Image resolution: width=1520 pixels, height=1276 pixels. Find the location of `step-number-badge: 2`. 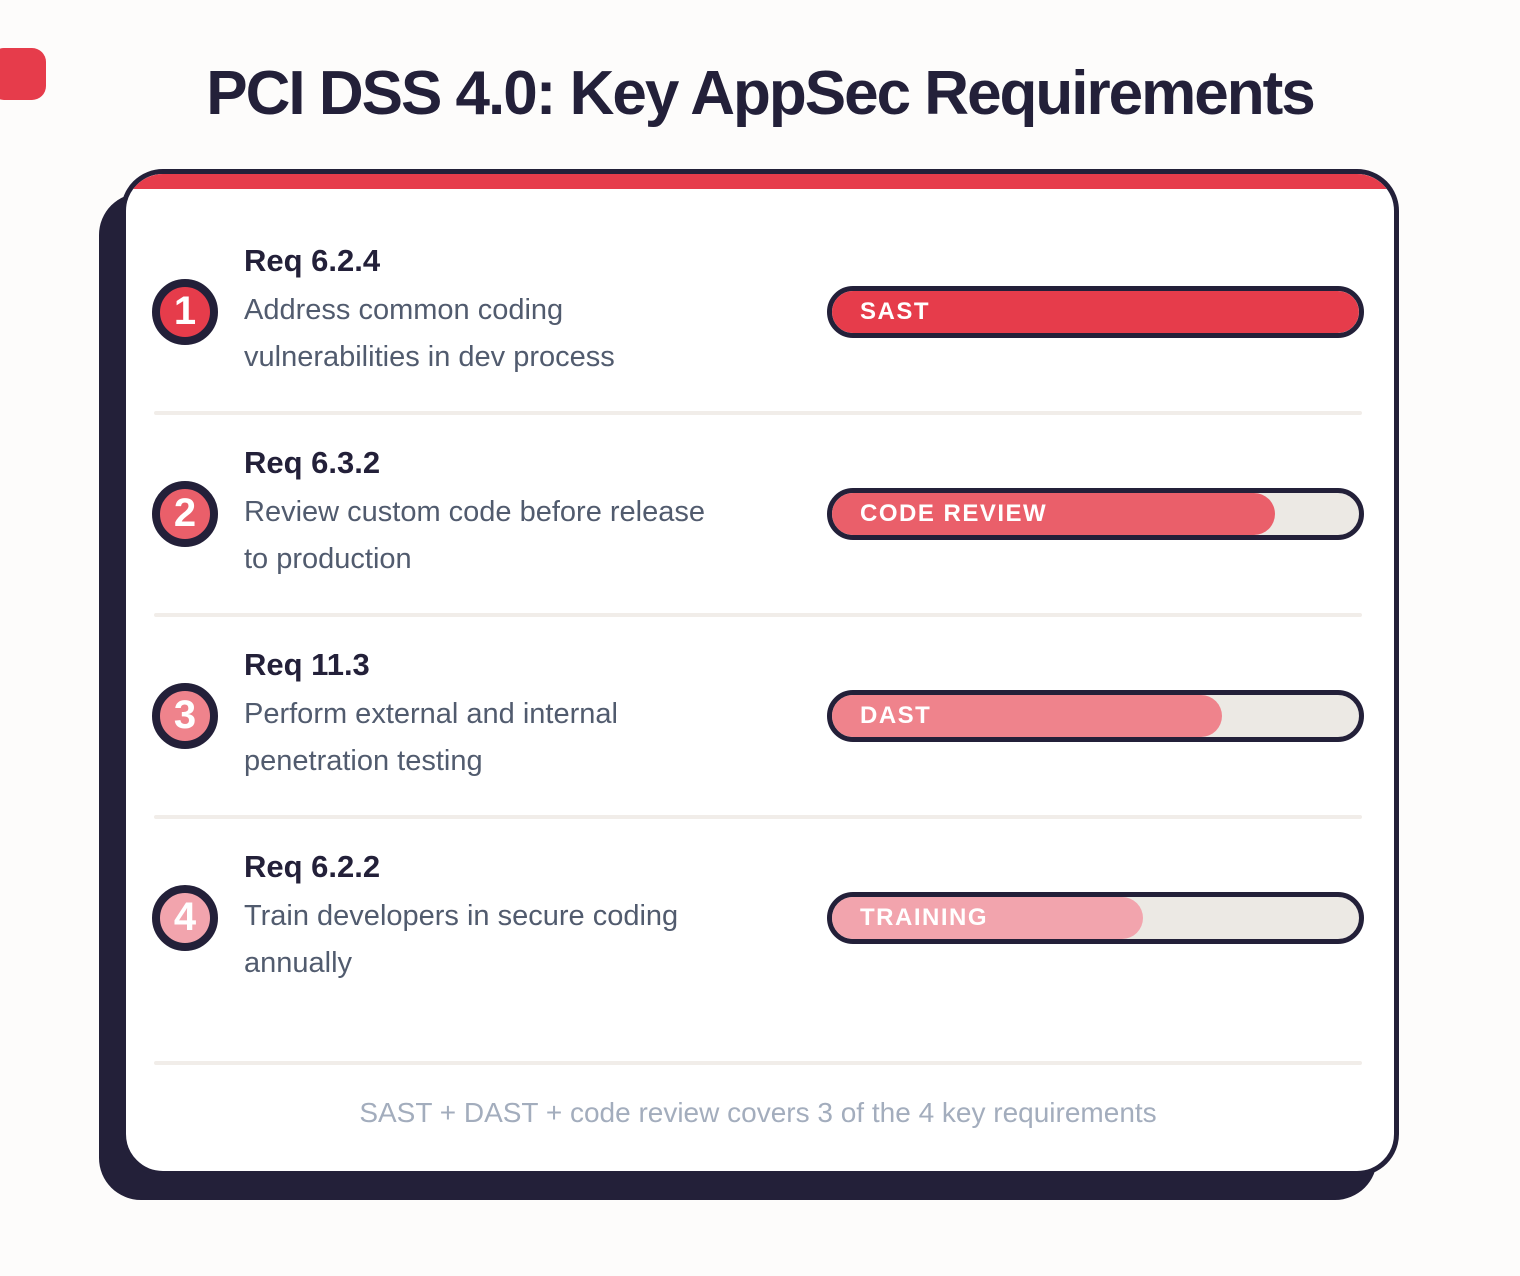

step-number-badge: 2 is located at coordinates (185, 513).